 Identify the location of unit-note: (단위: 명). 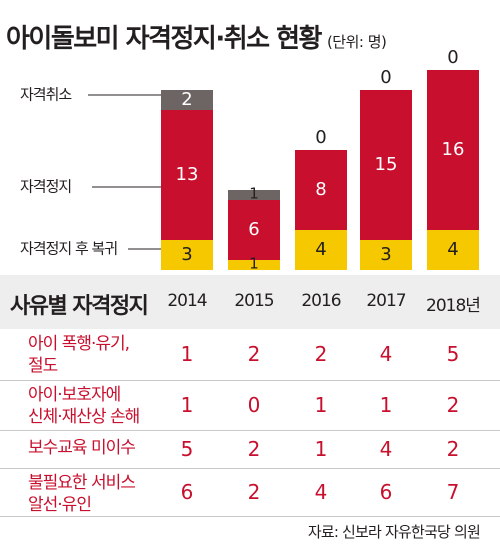
(356, 42).